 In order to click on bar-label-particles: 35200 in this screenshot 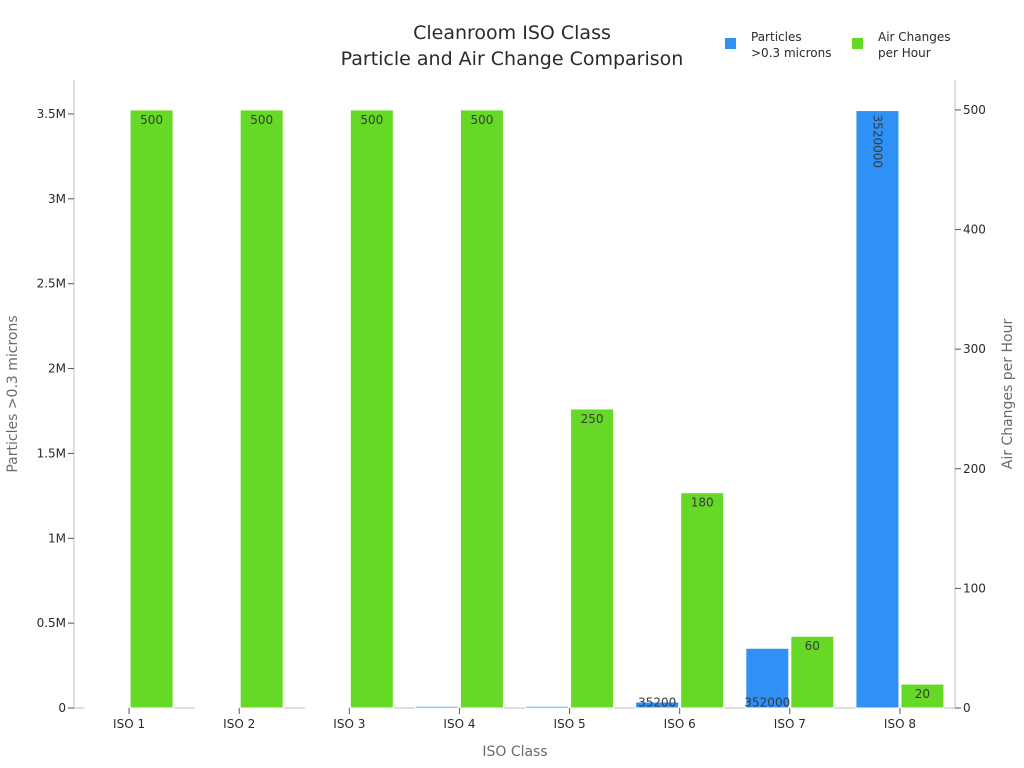, I will do `click(657, 703)`.